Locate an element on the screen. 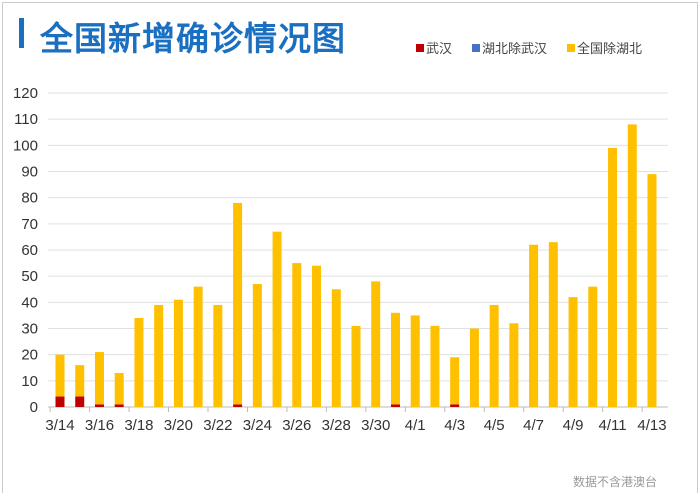 This screenshot has width=700, height=493. x-tick-label: 4/13 is located at coordinates (651, 425).